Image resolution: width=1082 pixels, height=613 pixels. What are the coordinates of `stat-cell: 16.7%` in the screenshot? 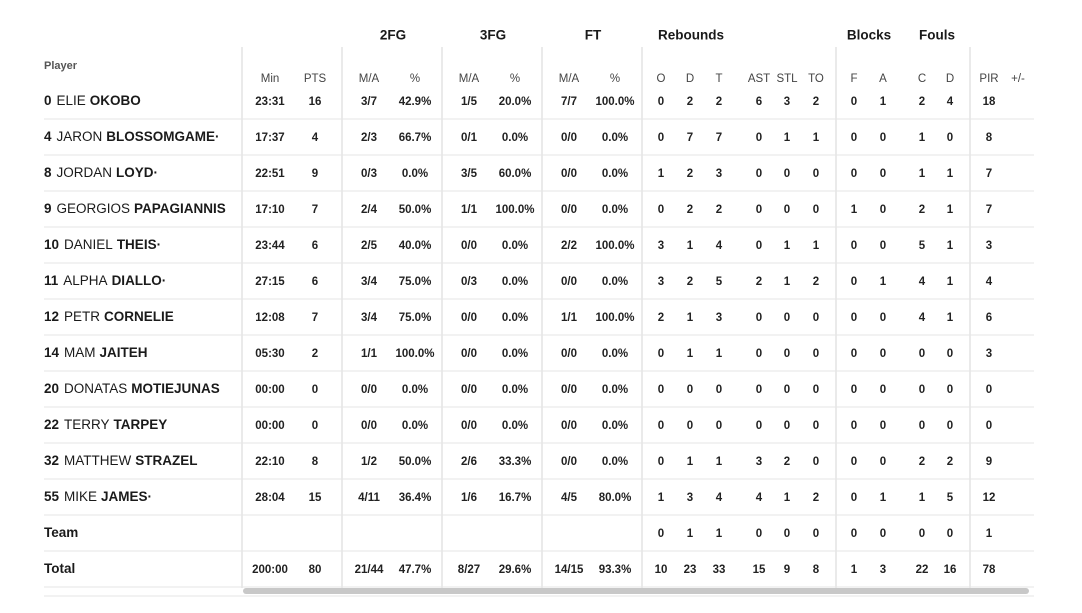 It's located at (515, 498).